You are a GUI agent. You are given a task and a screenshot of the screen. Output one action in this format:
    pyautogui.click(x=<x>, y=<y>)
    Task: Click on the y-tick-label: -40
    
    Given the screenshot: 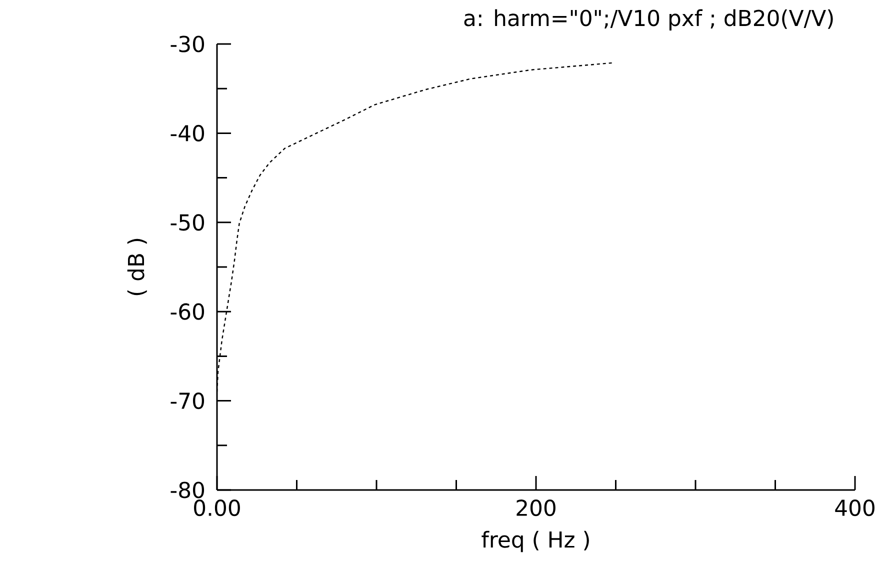 What is the action you would take?
    pyautogui.click(x=187, y=133)
    